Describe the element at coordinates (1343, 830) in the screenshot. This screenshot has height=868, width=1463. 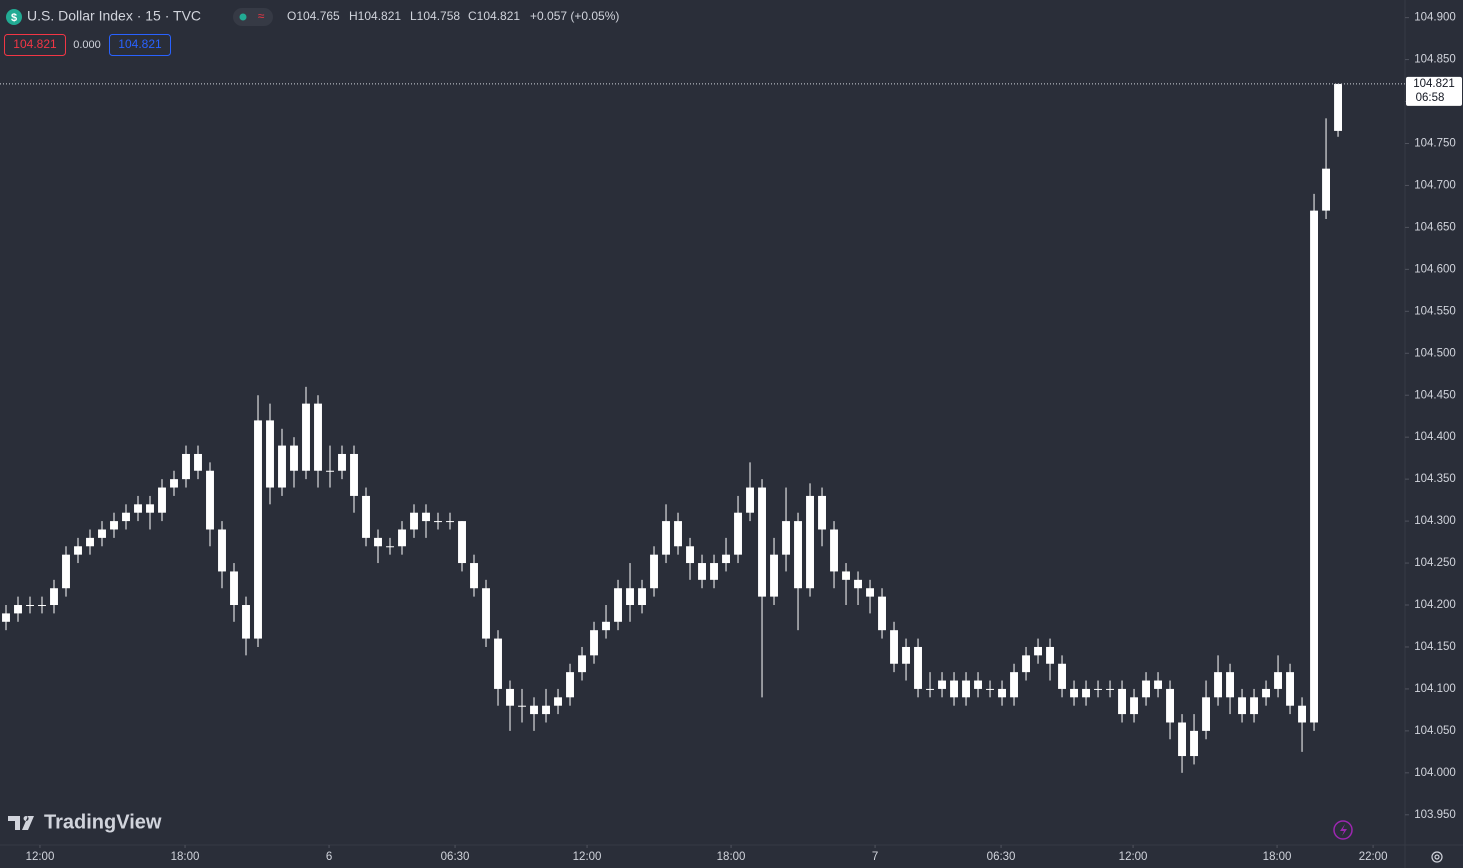
I see `lightning-icon` at that location.